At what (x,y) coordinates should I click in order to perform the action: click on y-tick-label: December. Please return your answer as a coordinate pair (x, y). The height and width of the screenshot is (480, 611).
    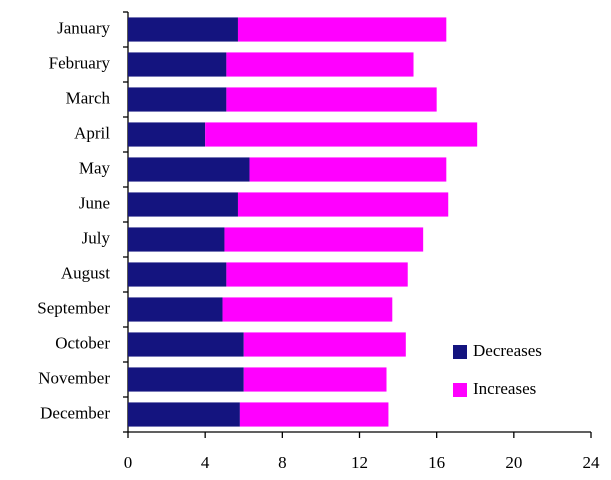
    Looking at the image, I should click on (75, 412).